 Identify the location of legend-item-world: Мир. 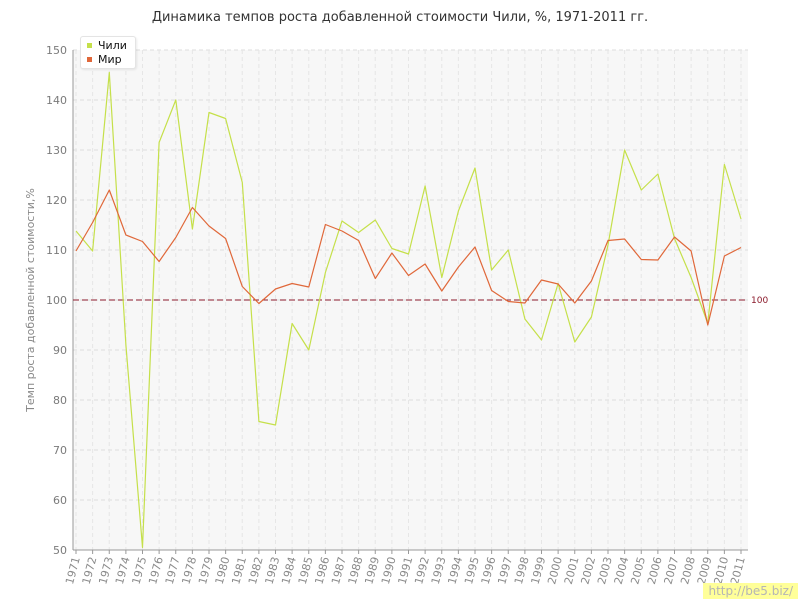
(107, 59).